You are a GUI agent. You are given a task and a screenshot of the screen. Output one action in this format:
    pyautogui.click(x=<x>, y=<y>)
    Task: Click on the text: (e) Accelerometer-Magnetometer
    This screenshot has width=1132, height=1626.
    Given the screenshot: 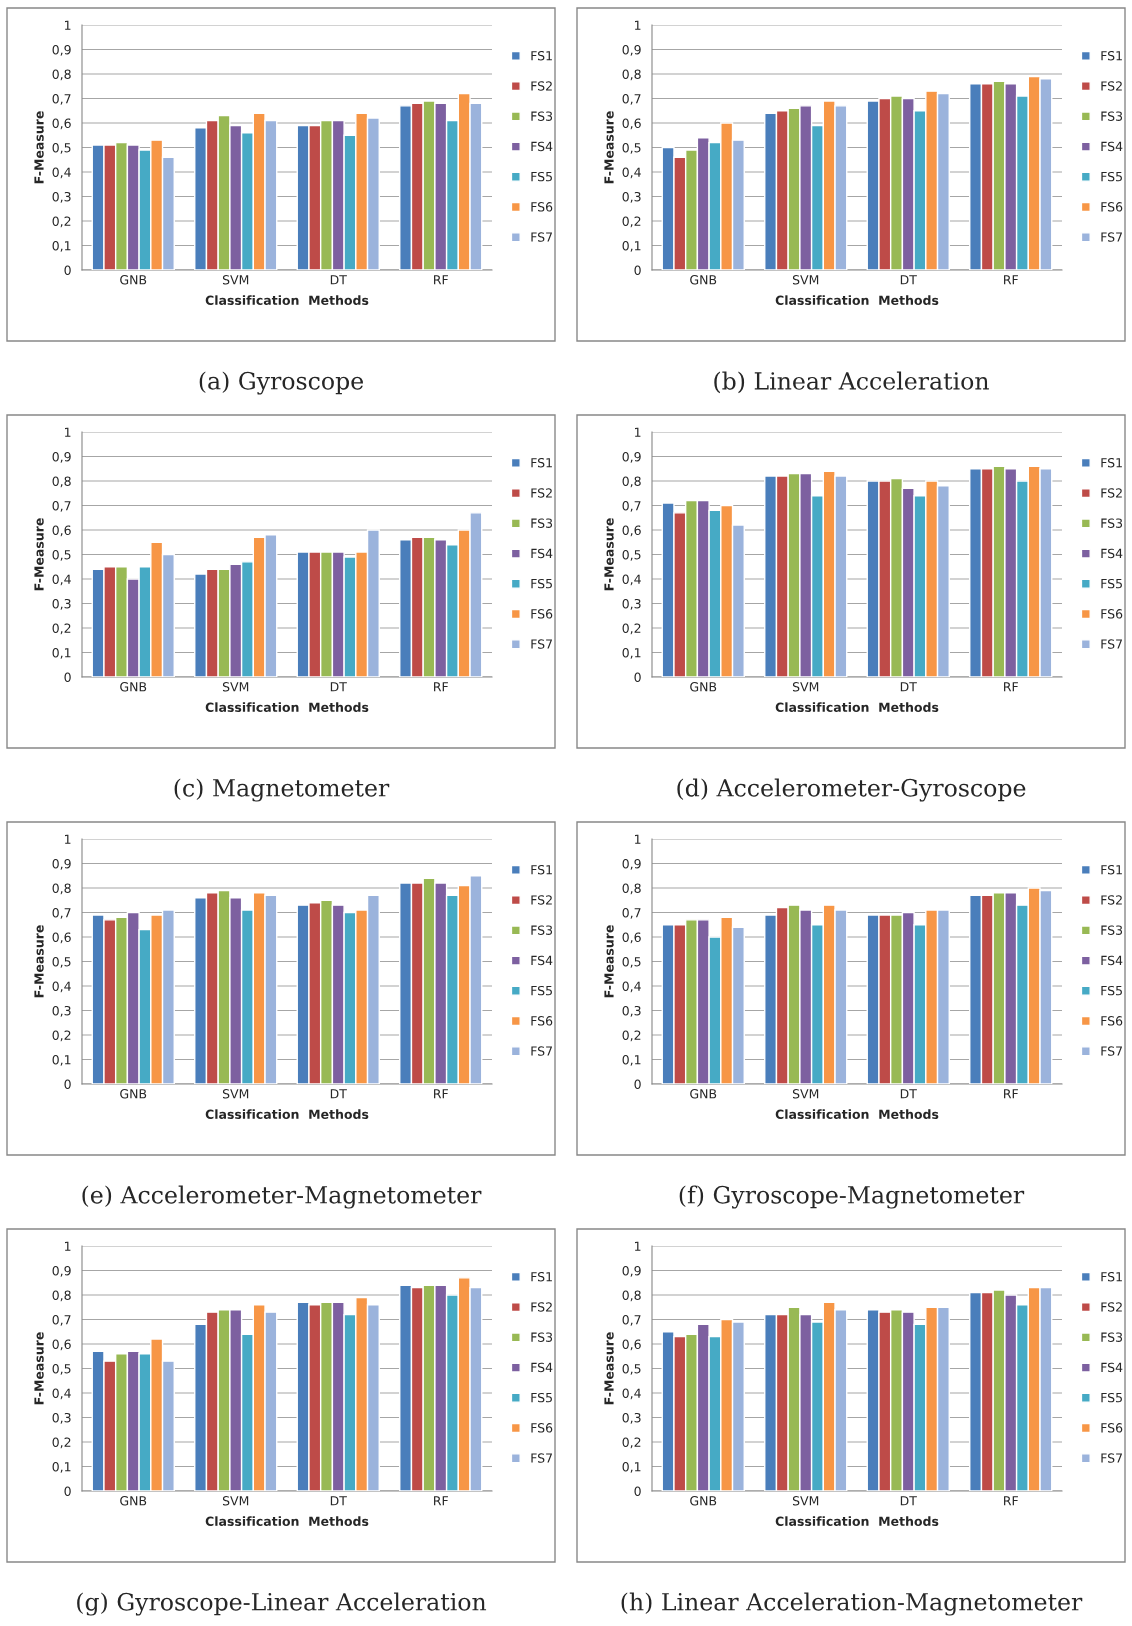 What is the action you would take?
    pyautogui.click(x=282, y=1197)
    